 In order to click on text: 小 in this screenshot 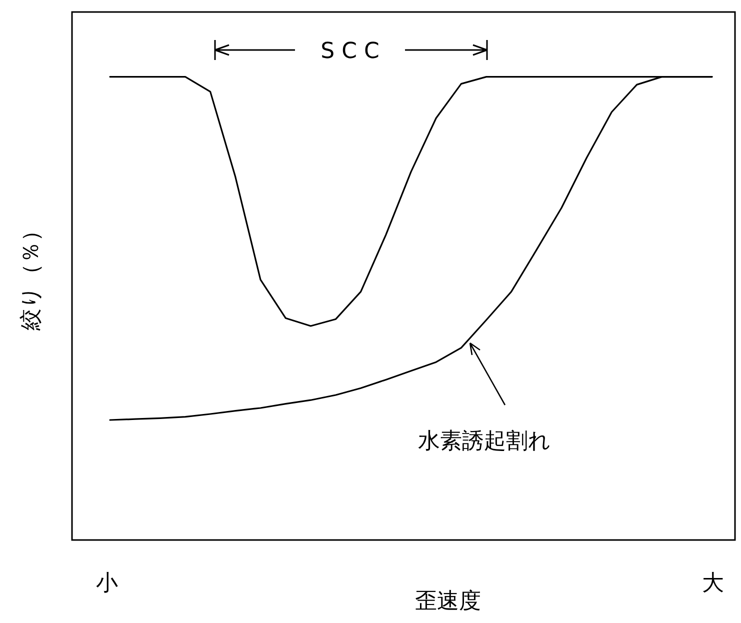, I will do `click(107, 583)`.